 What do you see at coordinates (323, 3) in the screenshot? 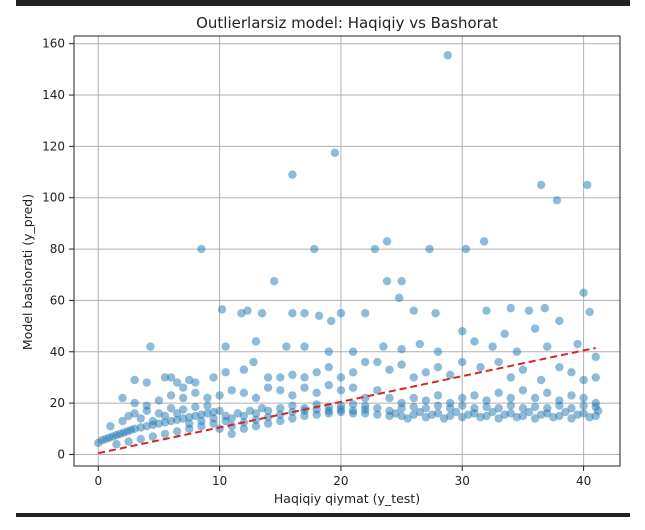
I see `top-border` at bounding box center [323, 3].